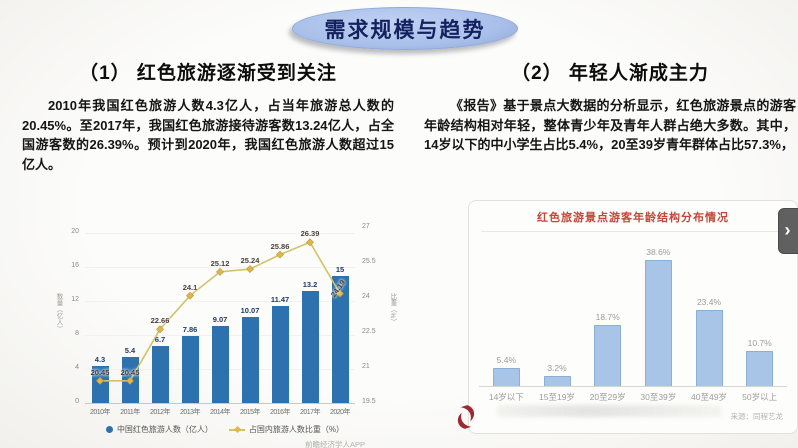 The height and width of the screenshot is (448, 798). Describe the element at coordinates (160, 321) in the screenshot. I see `line-value-label: 22.66` at that location.